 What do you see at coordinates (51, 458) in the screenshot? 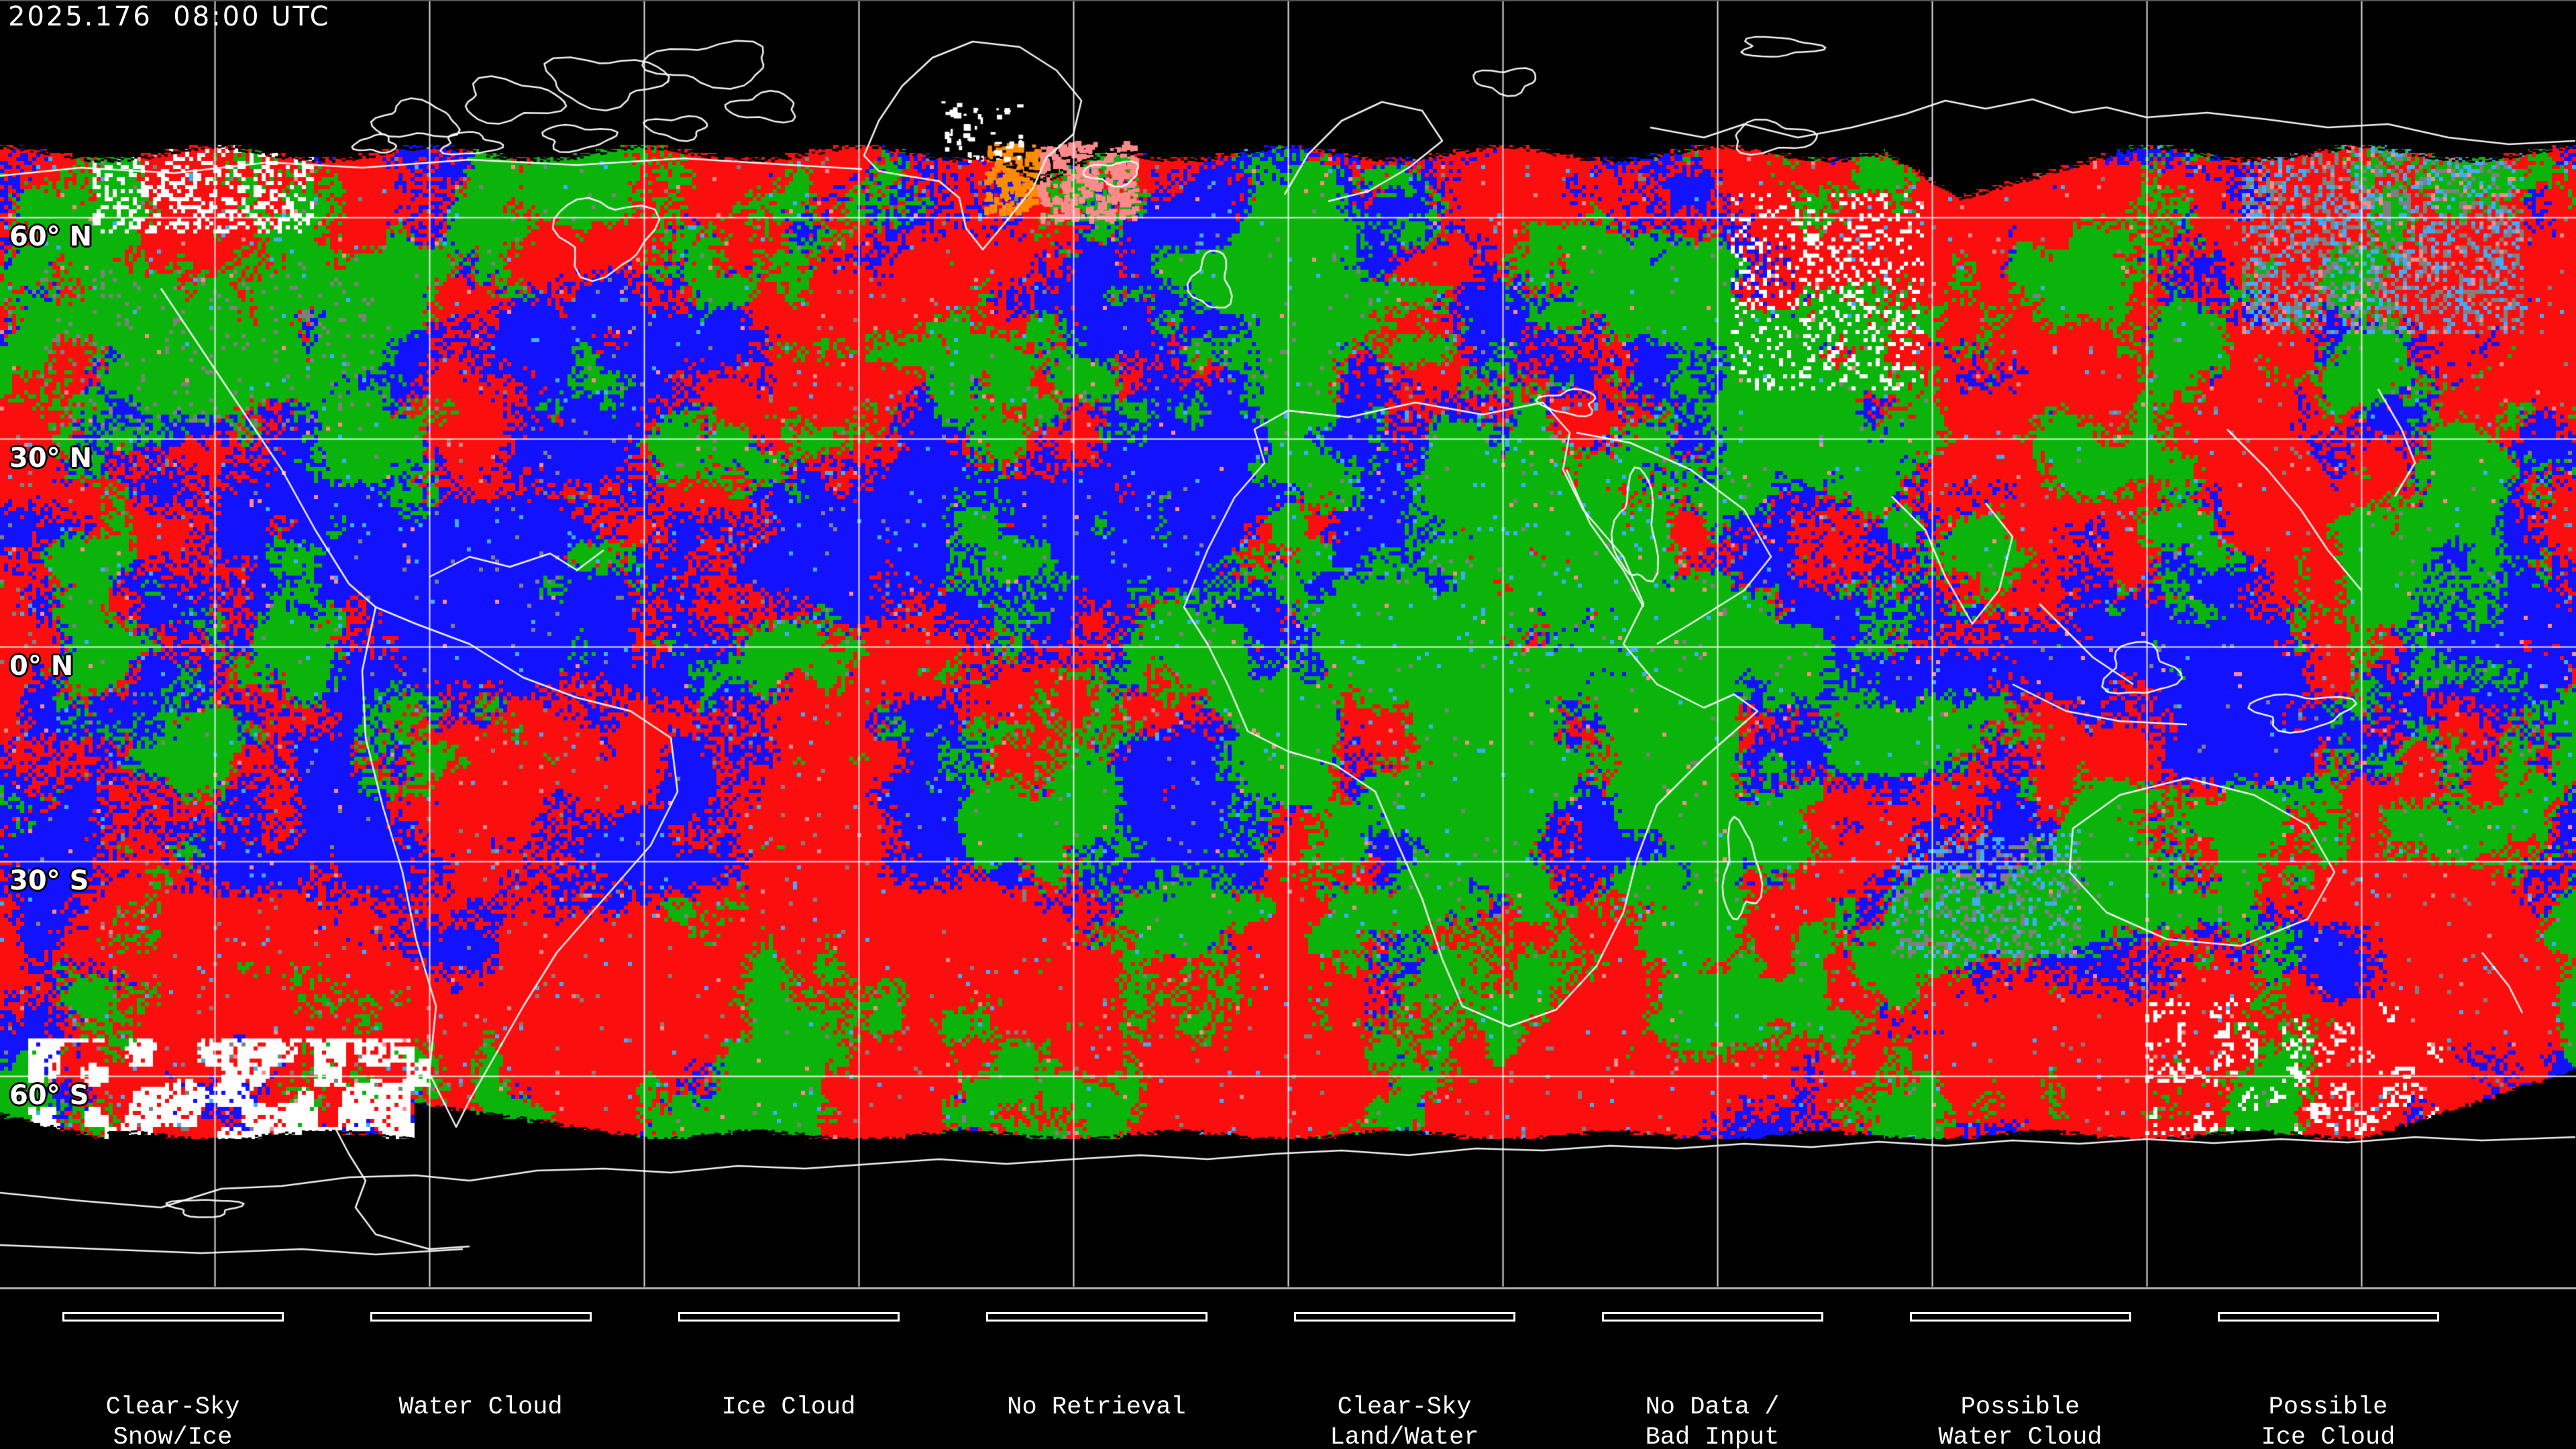
I see `latitude-label-30n: 30° N` at bounding box center [51, 458].